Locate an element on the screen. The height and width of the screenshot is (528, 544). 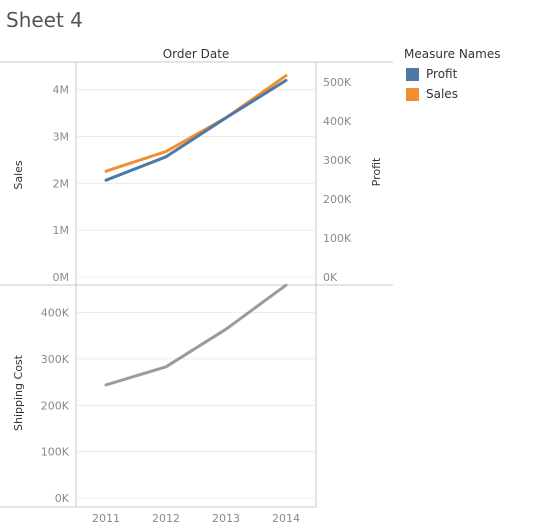
legend-item-sales: Sales is located at coordinates (453, 94).